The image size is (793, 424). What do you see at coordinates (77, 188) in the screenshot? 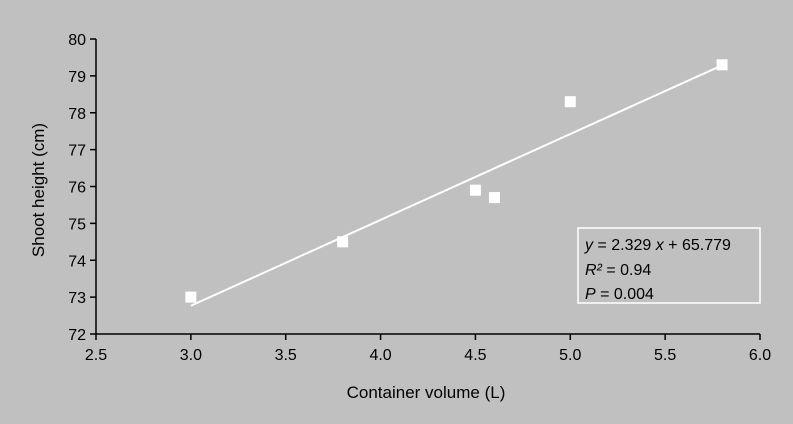
I see `y-tick-label: 76` at bounding box center [77, 188].